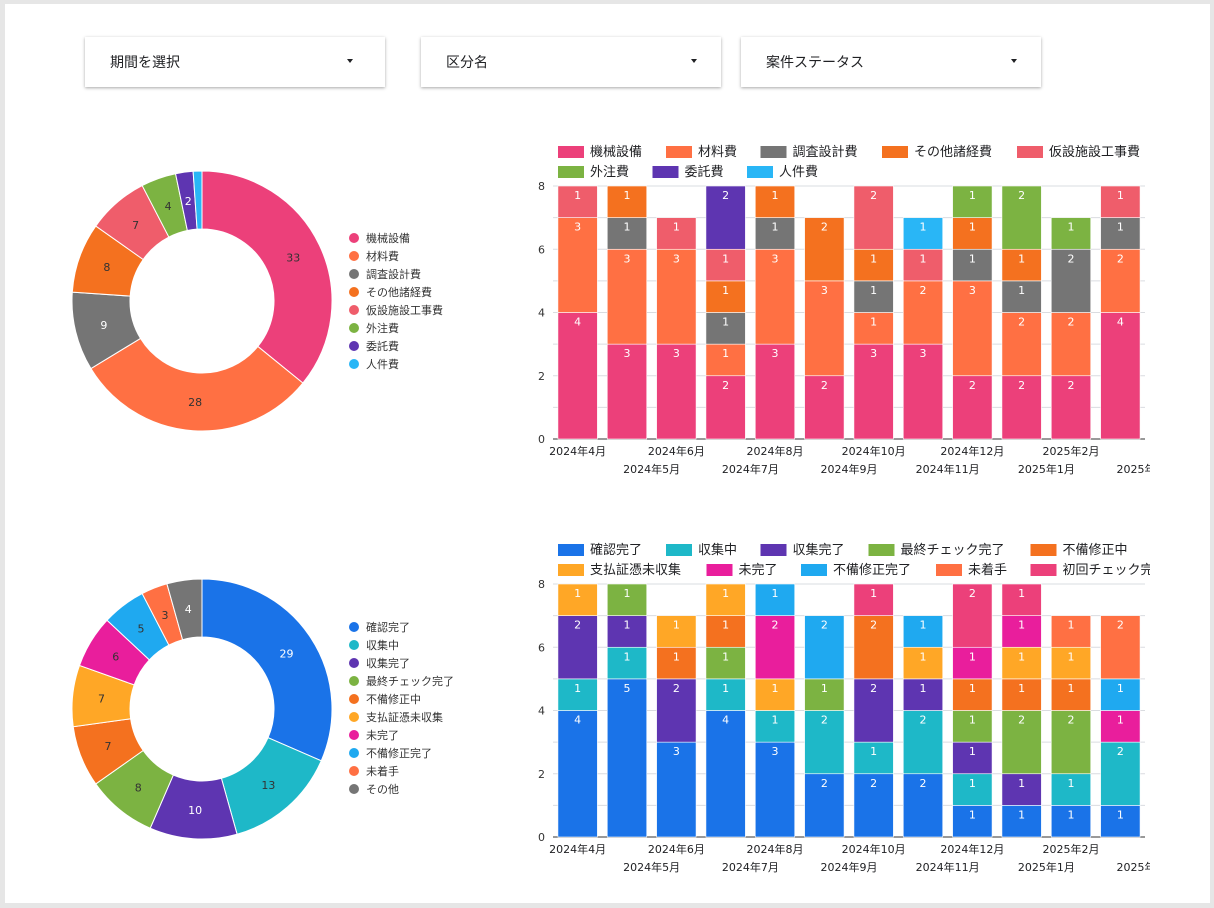 The width and height of the screenshot is (1214, 908). What do you see at coordinates (140, 629) in the screenshot?
I see `slice-value-label: 5` at bounding box center [140, 629].